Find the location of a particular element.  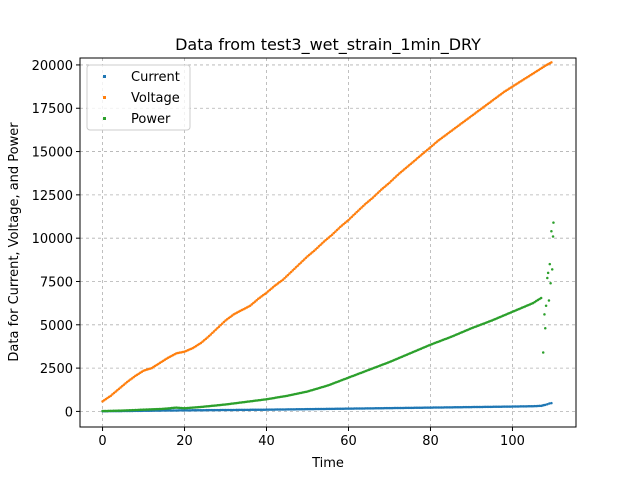

y-tick-label: 12500 is located at coordinates (52, 196).